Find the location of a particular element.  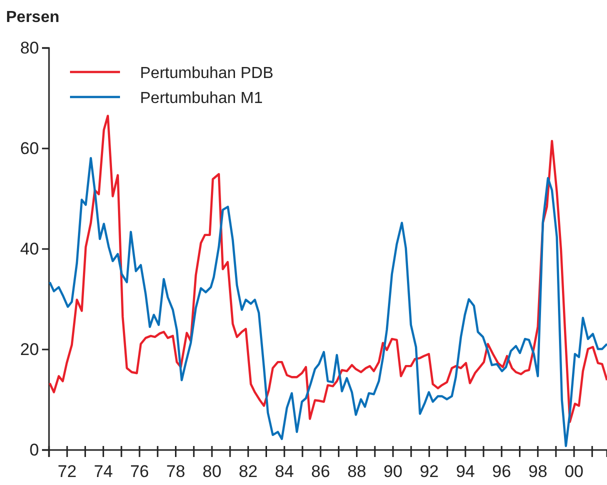

x-tick-label: 94 is located at coordinates (465, 471).